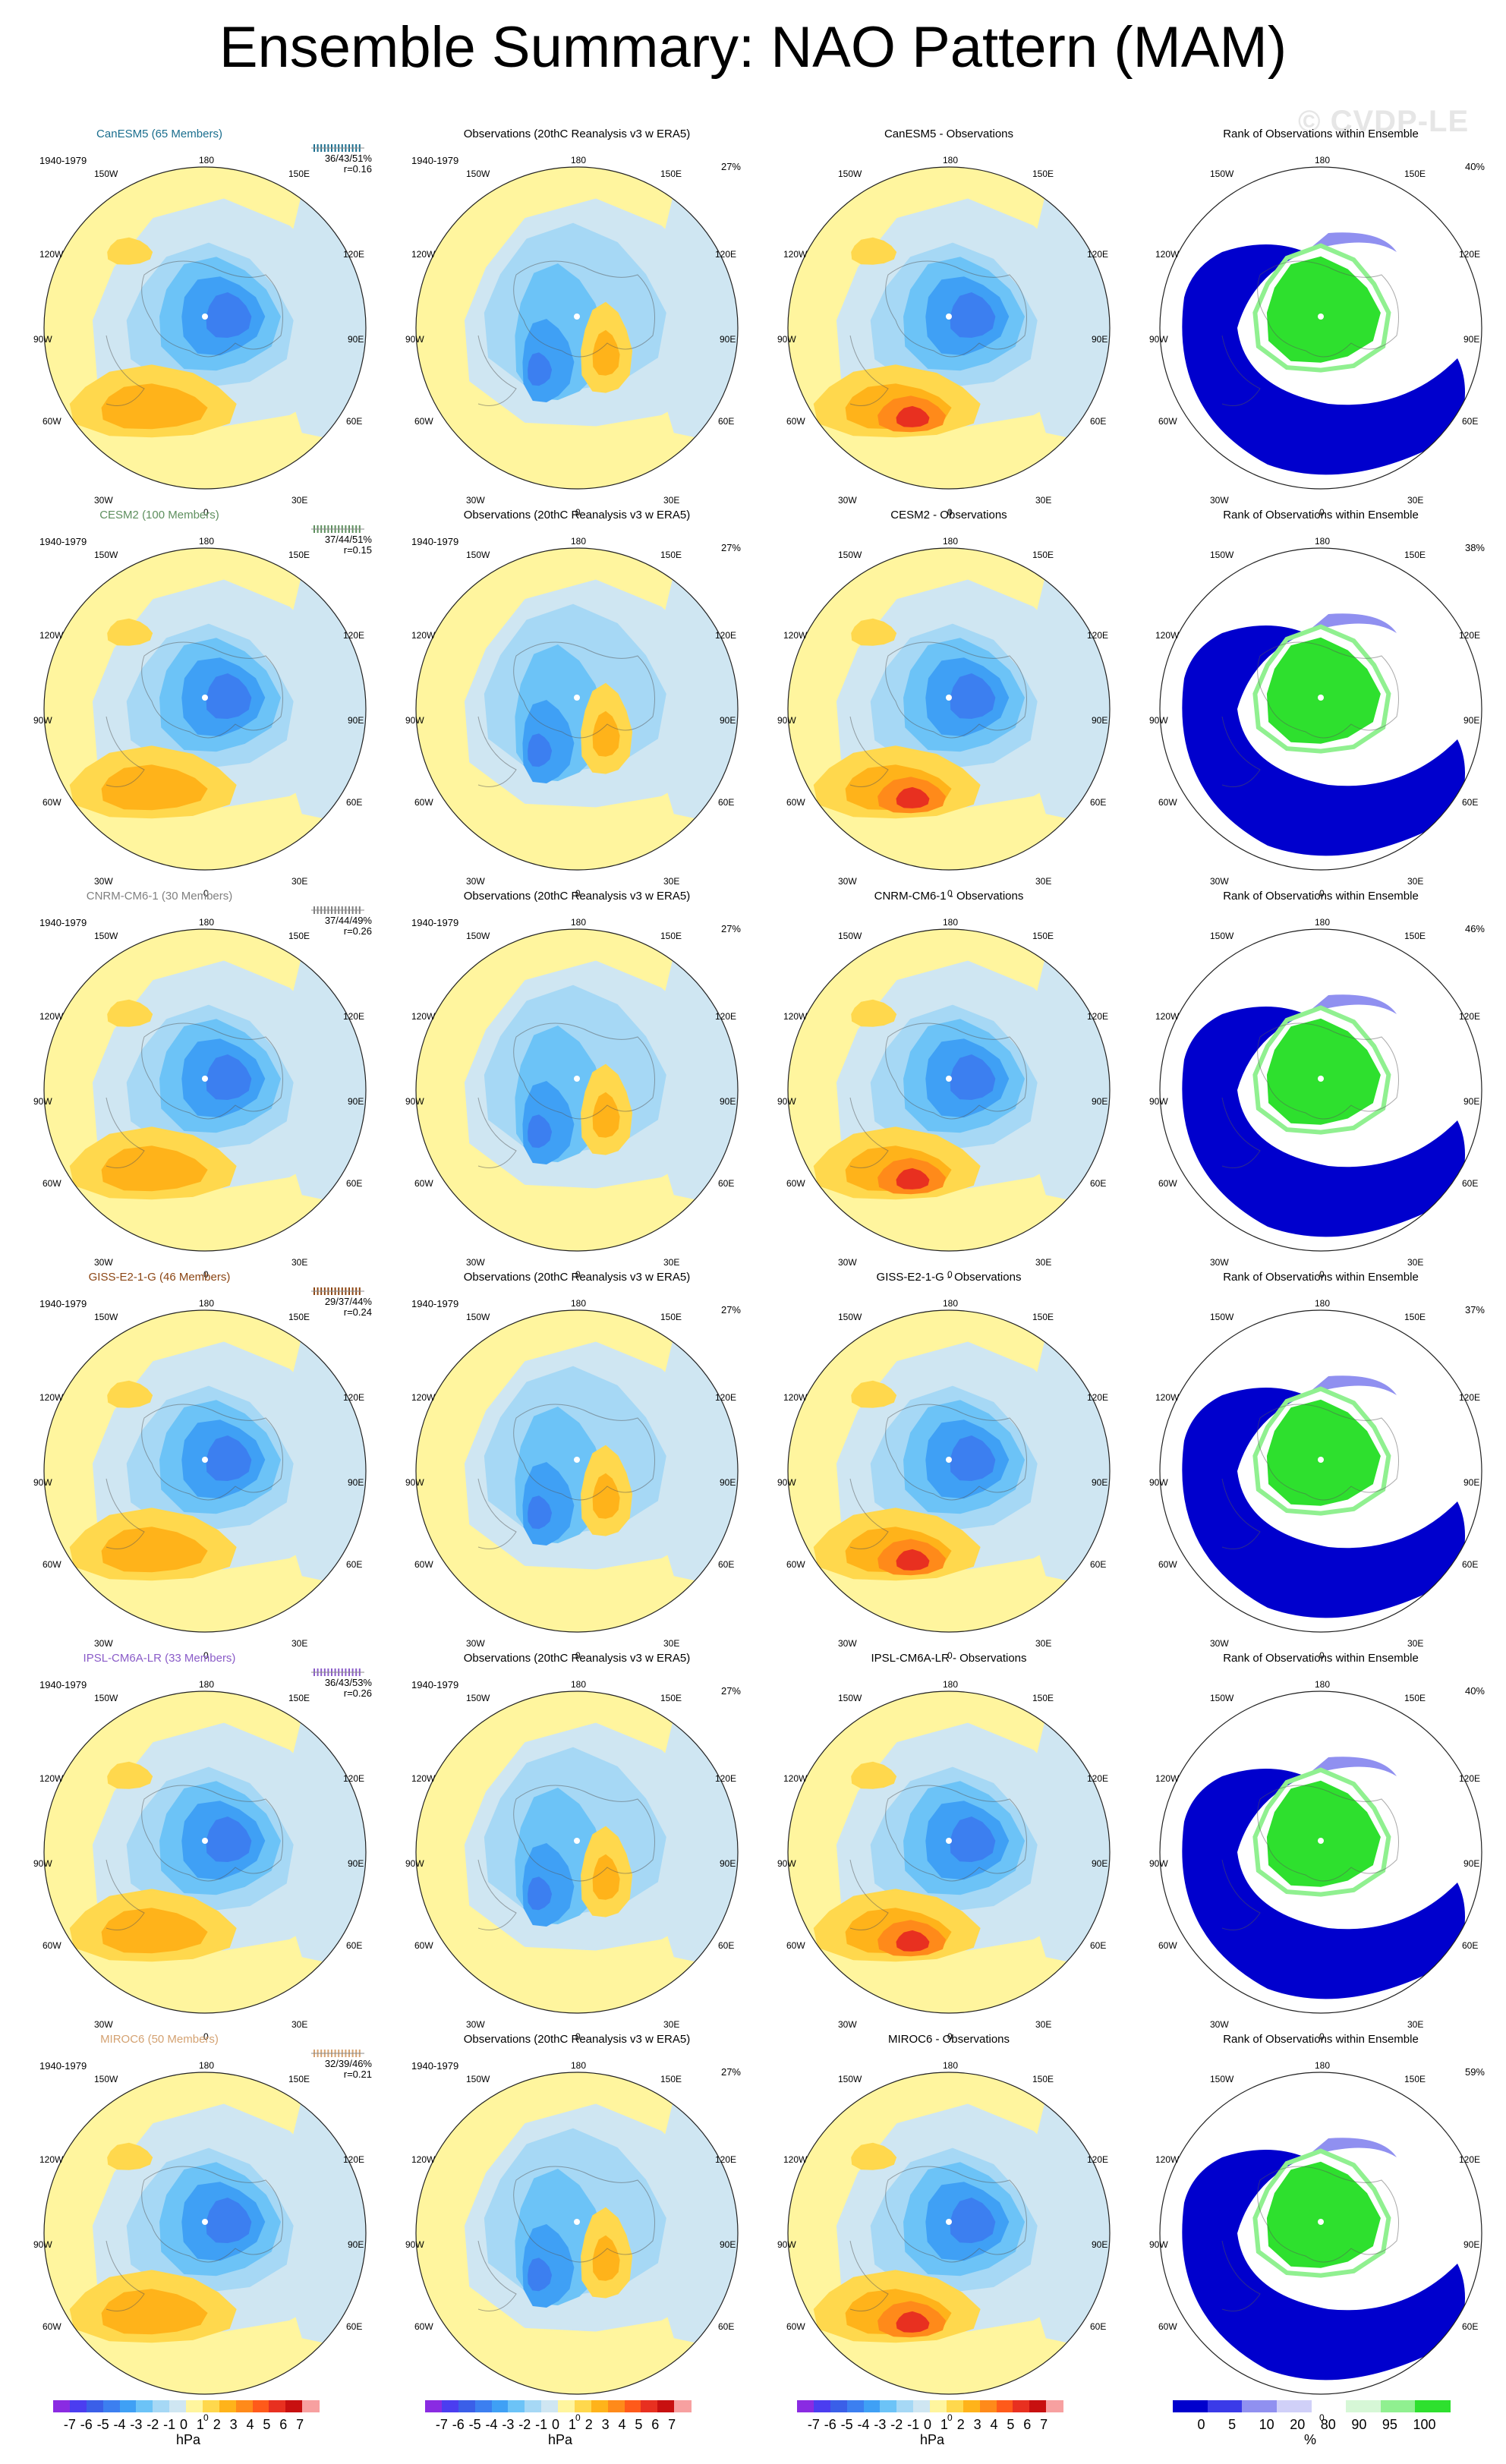 The width and height of the screenshot is (1506, 2464). What do you see at coordinates (130, 1394) in the screenshot?
I see `anomaly-positive-small` at bounding box center [130, 1394].